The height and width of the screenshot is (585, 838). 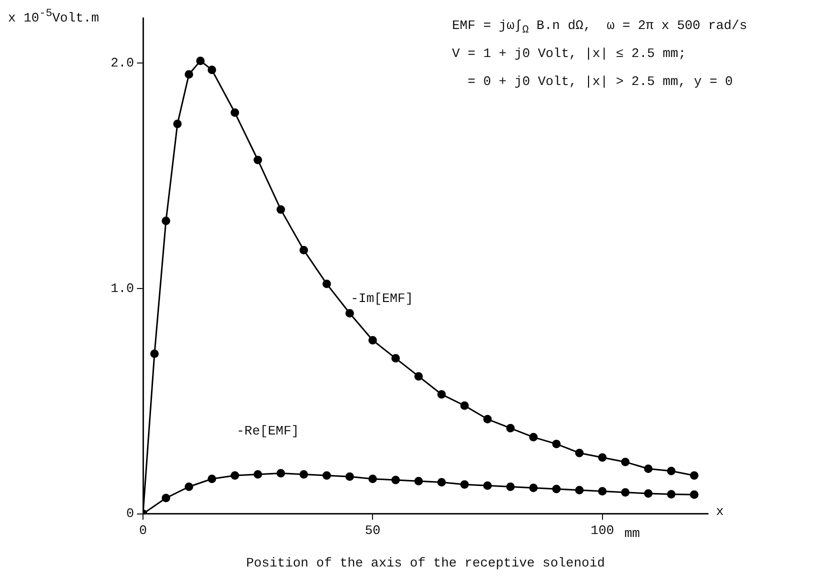 I want to click on annotation: EMF = jω∫$_{Ω}$ B.n dΩ, ω = 2π x 500 rad/s, so click(x=600, y=27).